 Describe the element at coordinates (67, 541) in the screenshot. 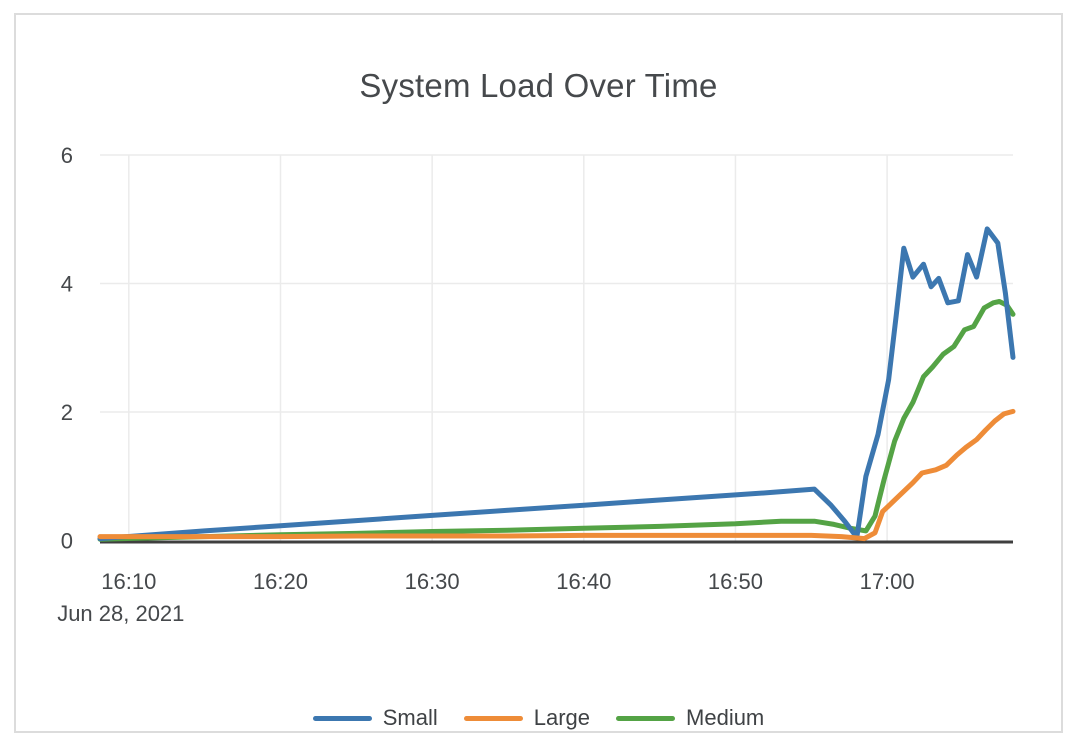

I see `y-tick-label: 0` at that location.